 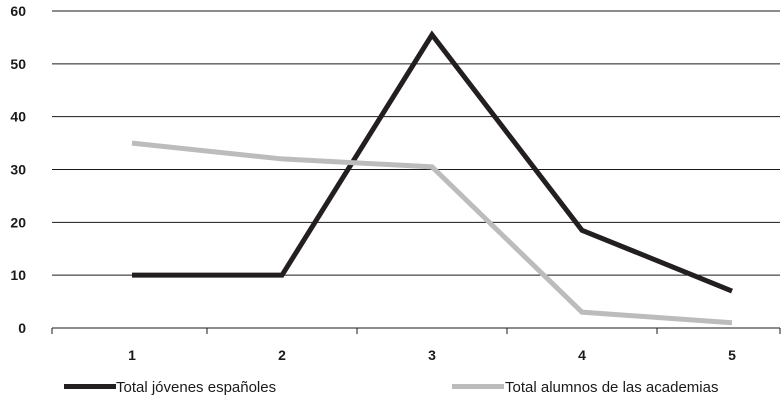 I want to click on legend-swatch-total-jovenes, so click(x=90, y=386).